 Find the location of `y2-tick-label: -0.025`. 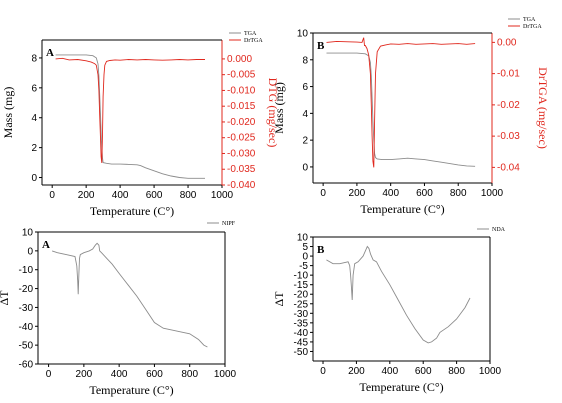

y2-tick-label: -0.025 is located at coordinates (241, 138).